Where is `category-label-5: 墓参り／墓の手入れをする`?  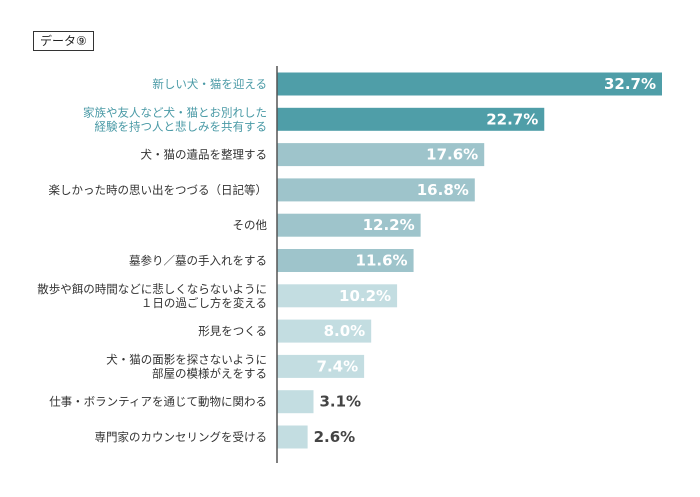 category-label-5: 墓参り／墓の手入れをする is located at coordinates (198, 261).